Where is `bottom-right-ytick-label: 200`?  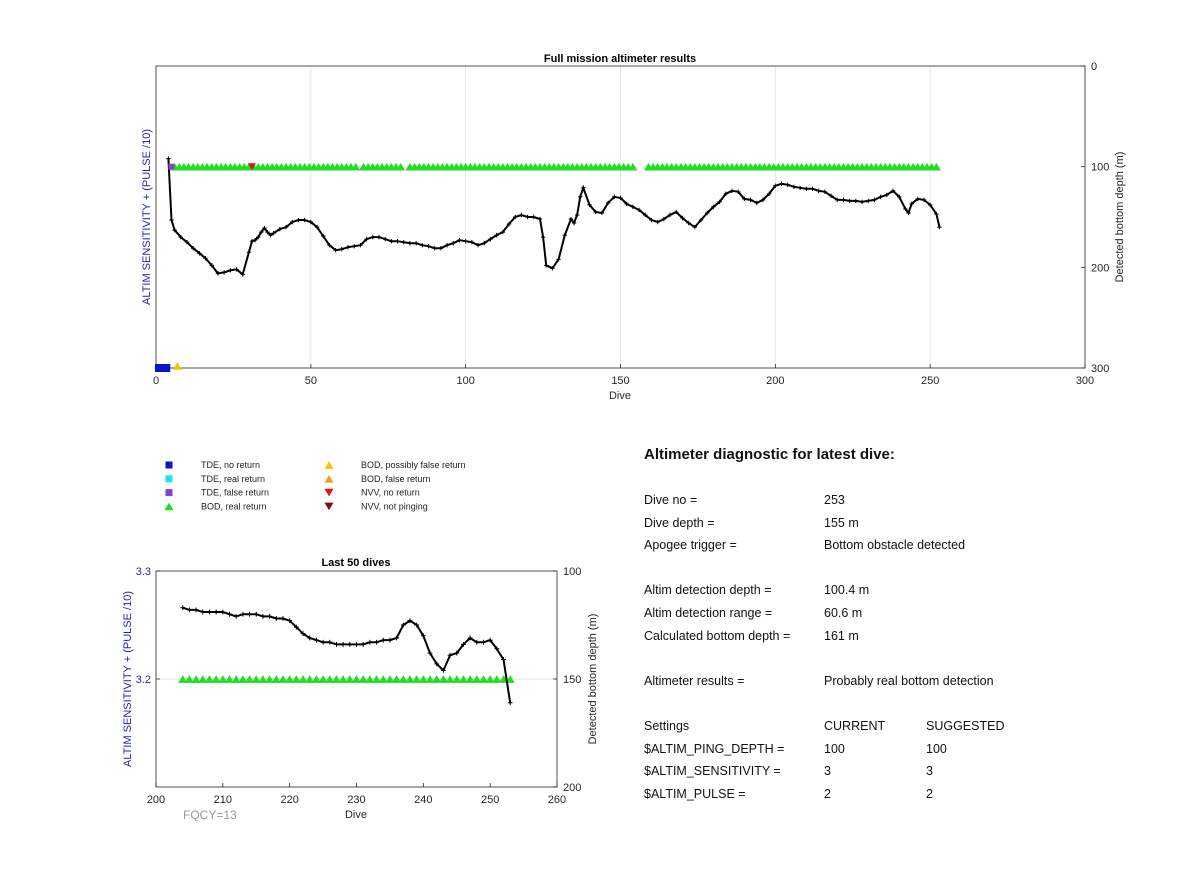 bottom-right-ytick-label: 200 is located at coordinates (572, 788).